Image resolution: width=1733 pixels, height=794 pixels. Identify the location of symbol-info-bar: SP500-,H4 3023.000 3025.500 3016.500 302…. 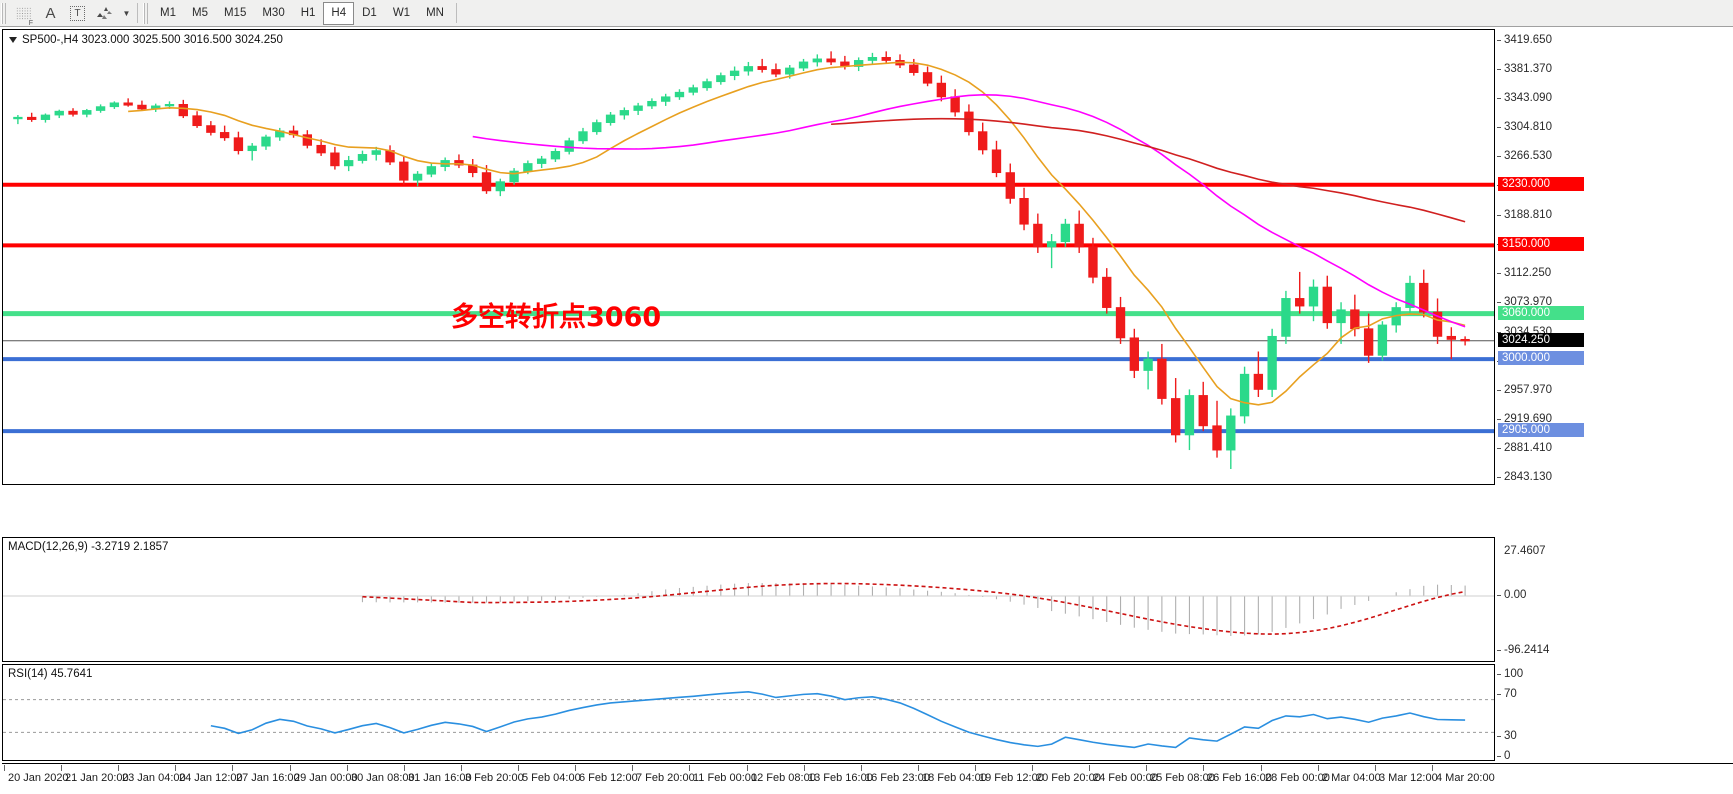
(146, 40).